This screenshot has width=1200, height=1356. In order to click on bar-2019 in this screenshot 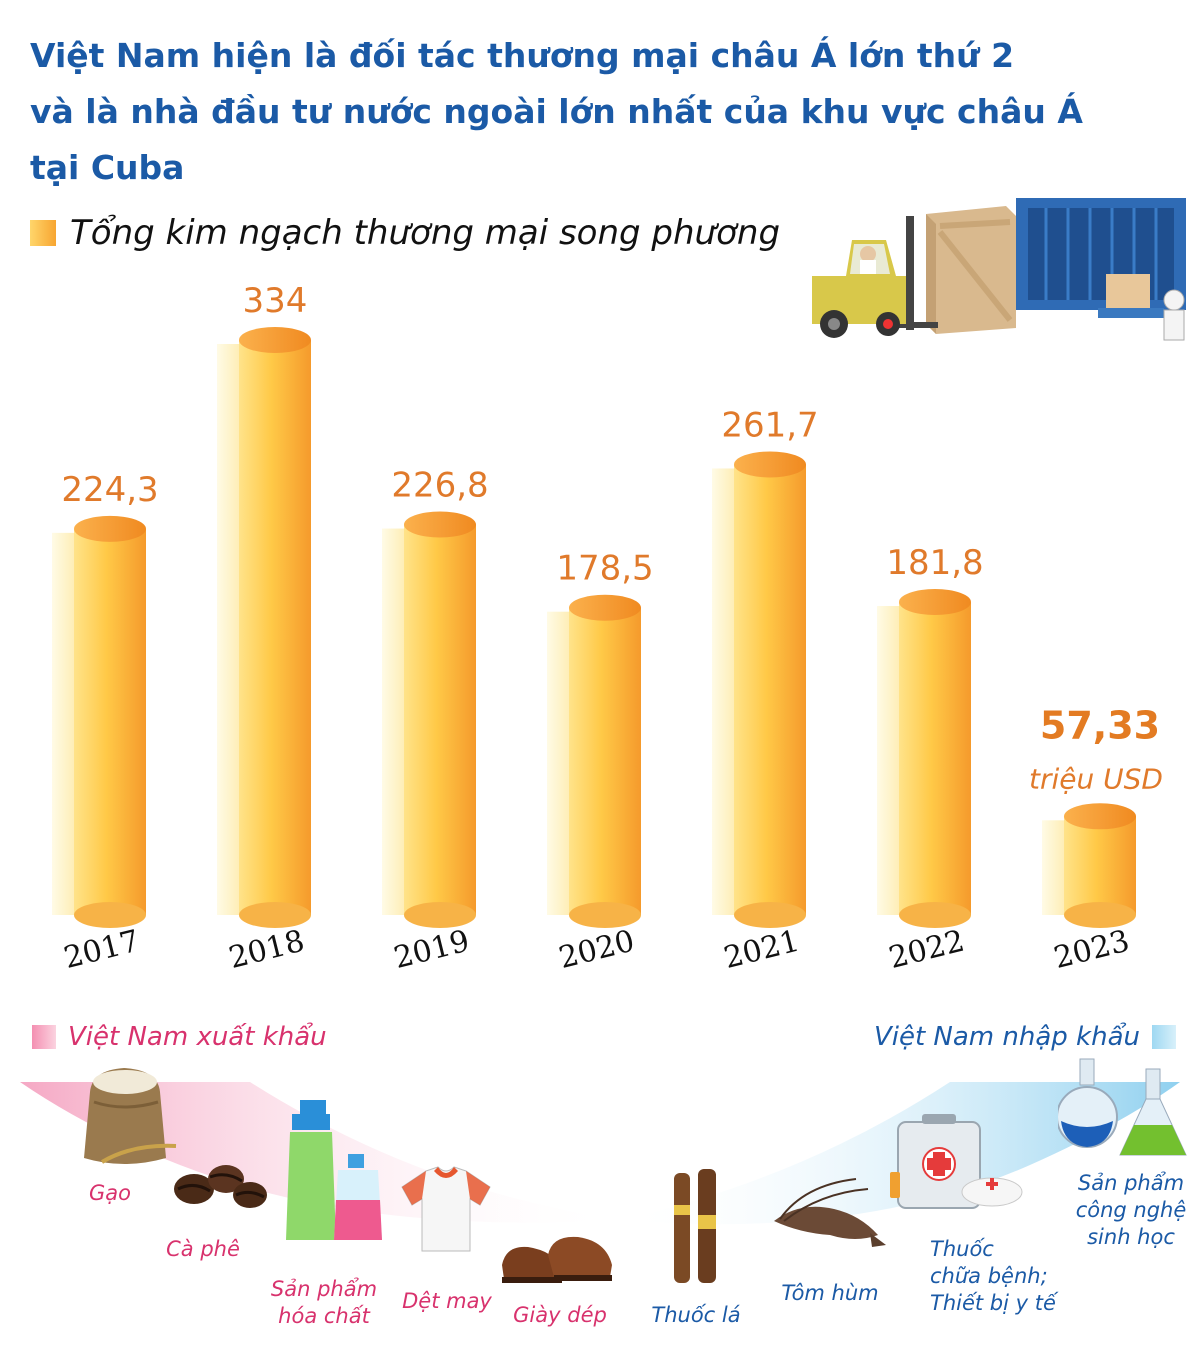, I will do `click(429, 719)`.